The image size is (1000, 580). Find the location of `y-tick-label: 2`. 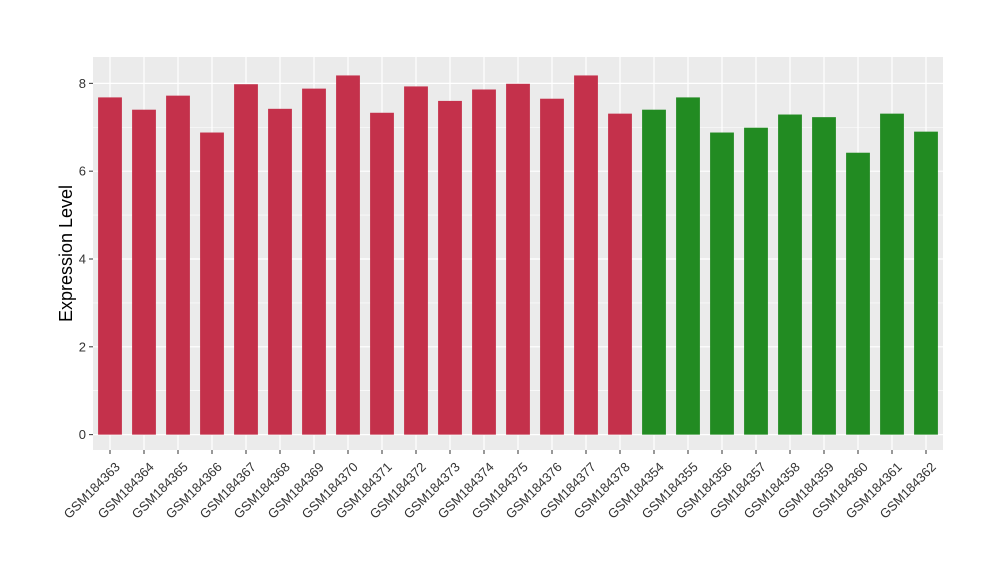

y-tick-label: 2 is located at coordinates (82, 346).